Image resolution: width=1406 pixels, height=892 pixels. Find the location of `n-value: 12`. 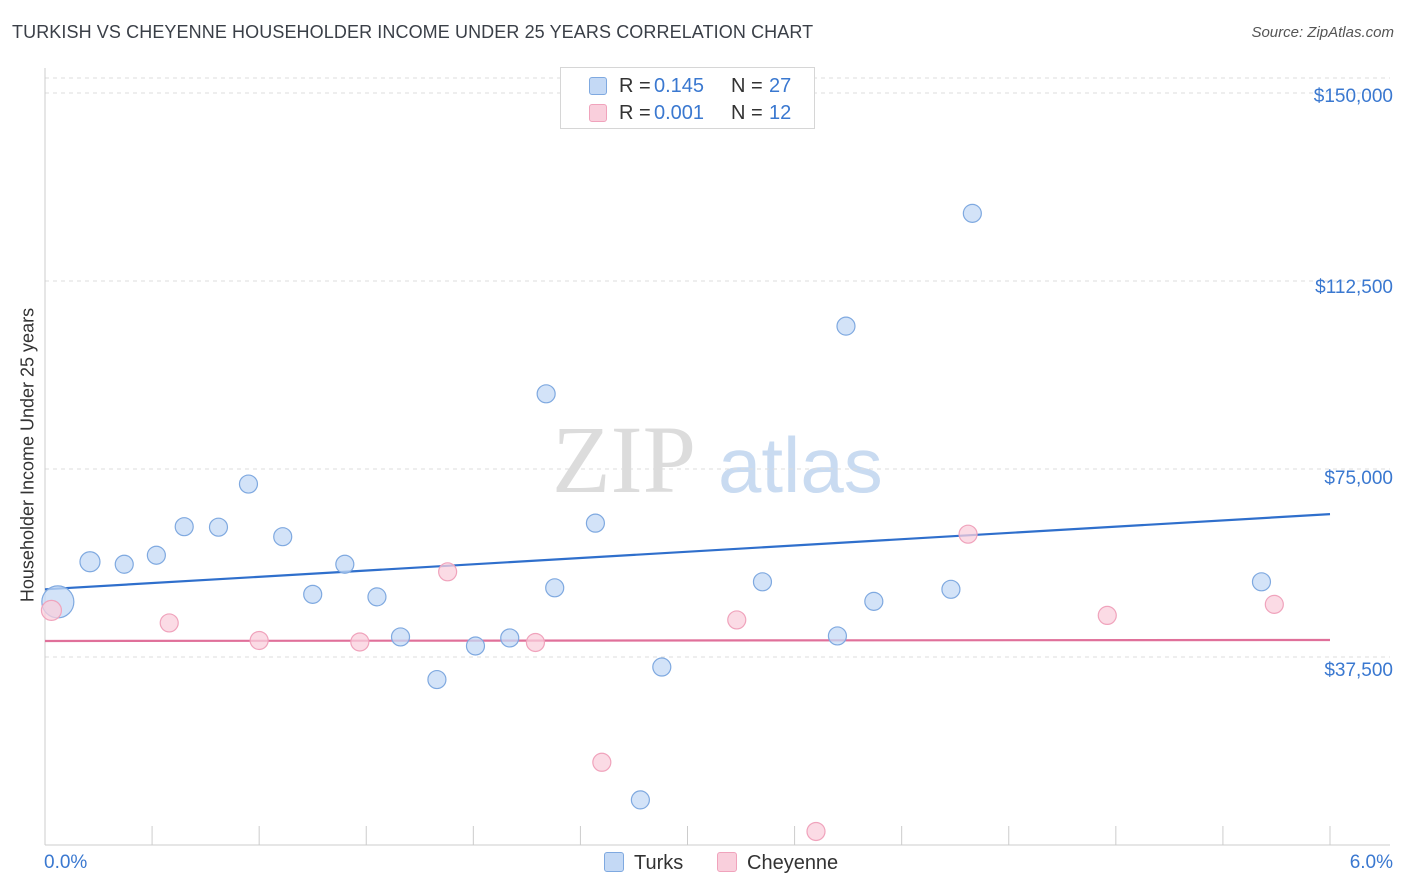

n-value: 12 is located at coordinates (780, 113).